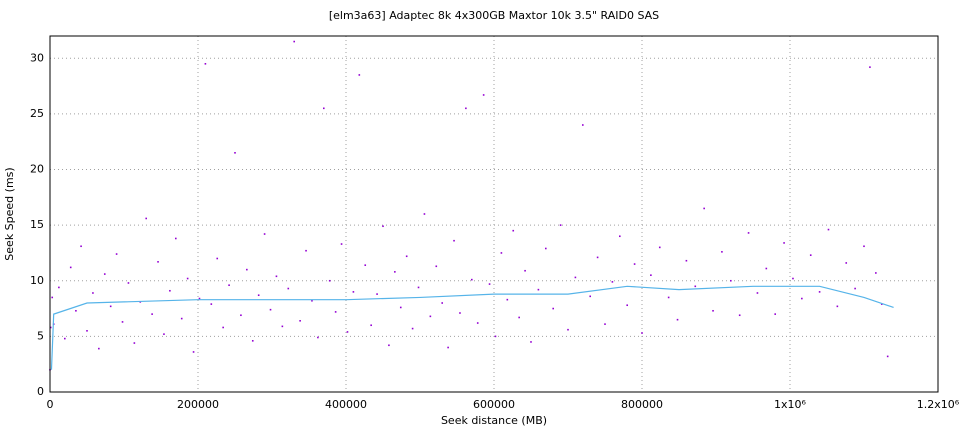 The width and height of the screenshot is (960, 436). I want to click on y-tick-label: 0, so click(40, 391).